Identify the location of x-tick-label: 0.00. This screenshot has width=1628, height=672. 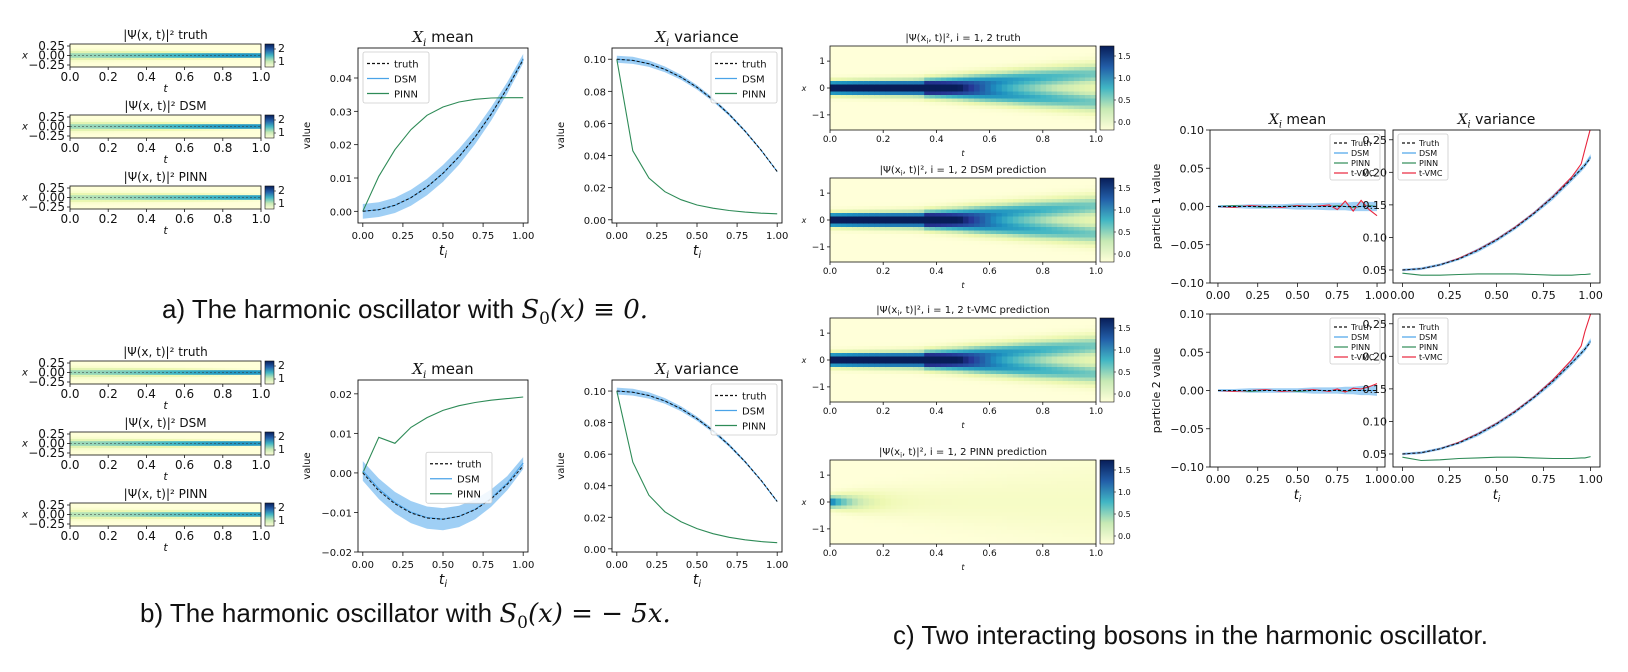
(617, 236).